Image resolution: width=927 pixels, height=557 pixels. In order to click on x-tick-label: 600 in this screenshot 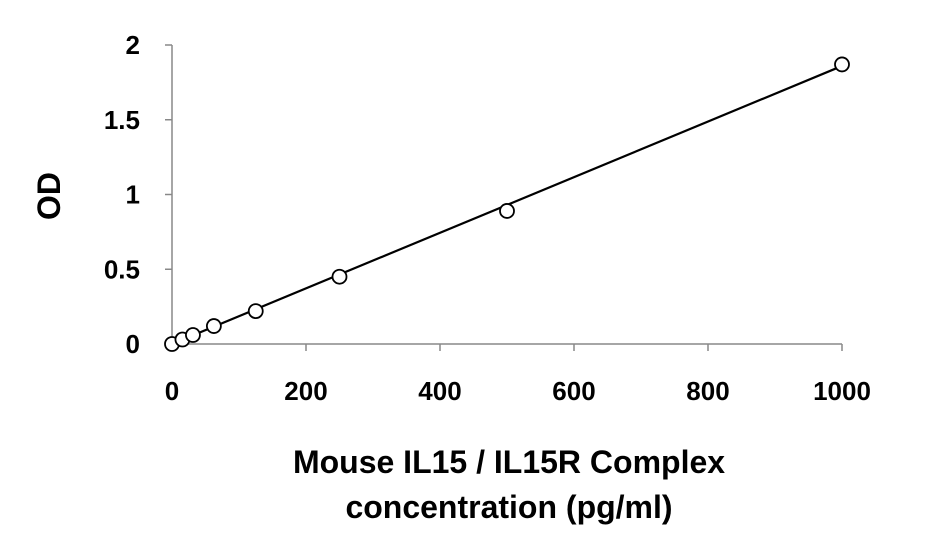, I will do `click(573, 391)`.